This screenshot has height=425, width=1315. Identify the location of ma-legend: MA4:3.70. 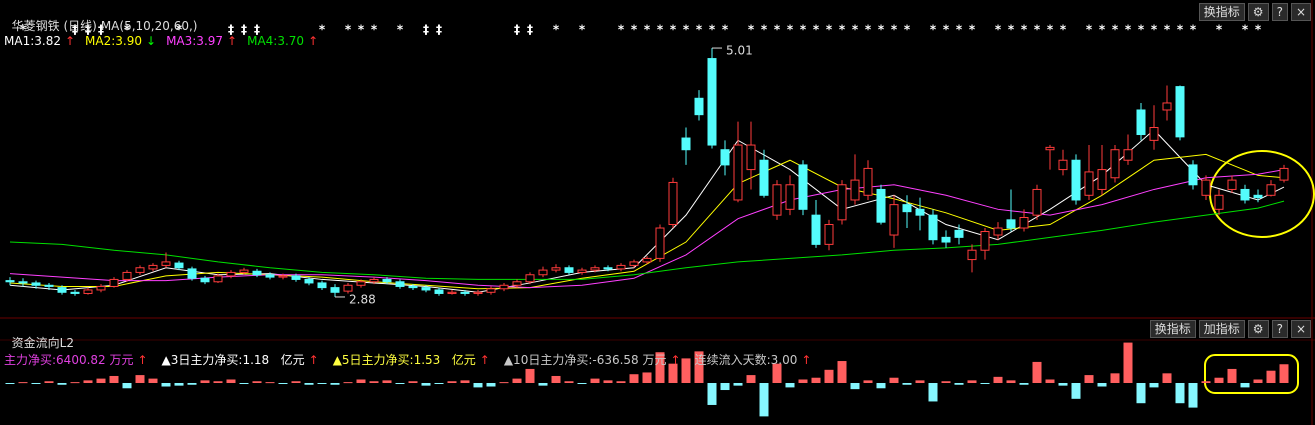
(276, 41).